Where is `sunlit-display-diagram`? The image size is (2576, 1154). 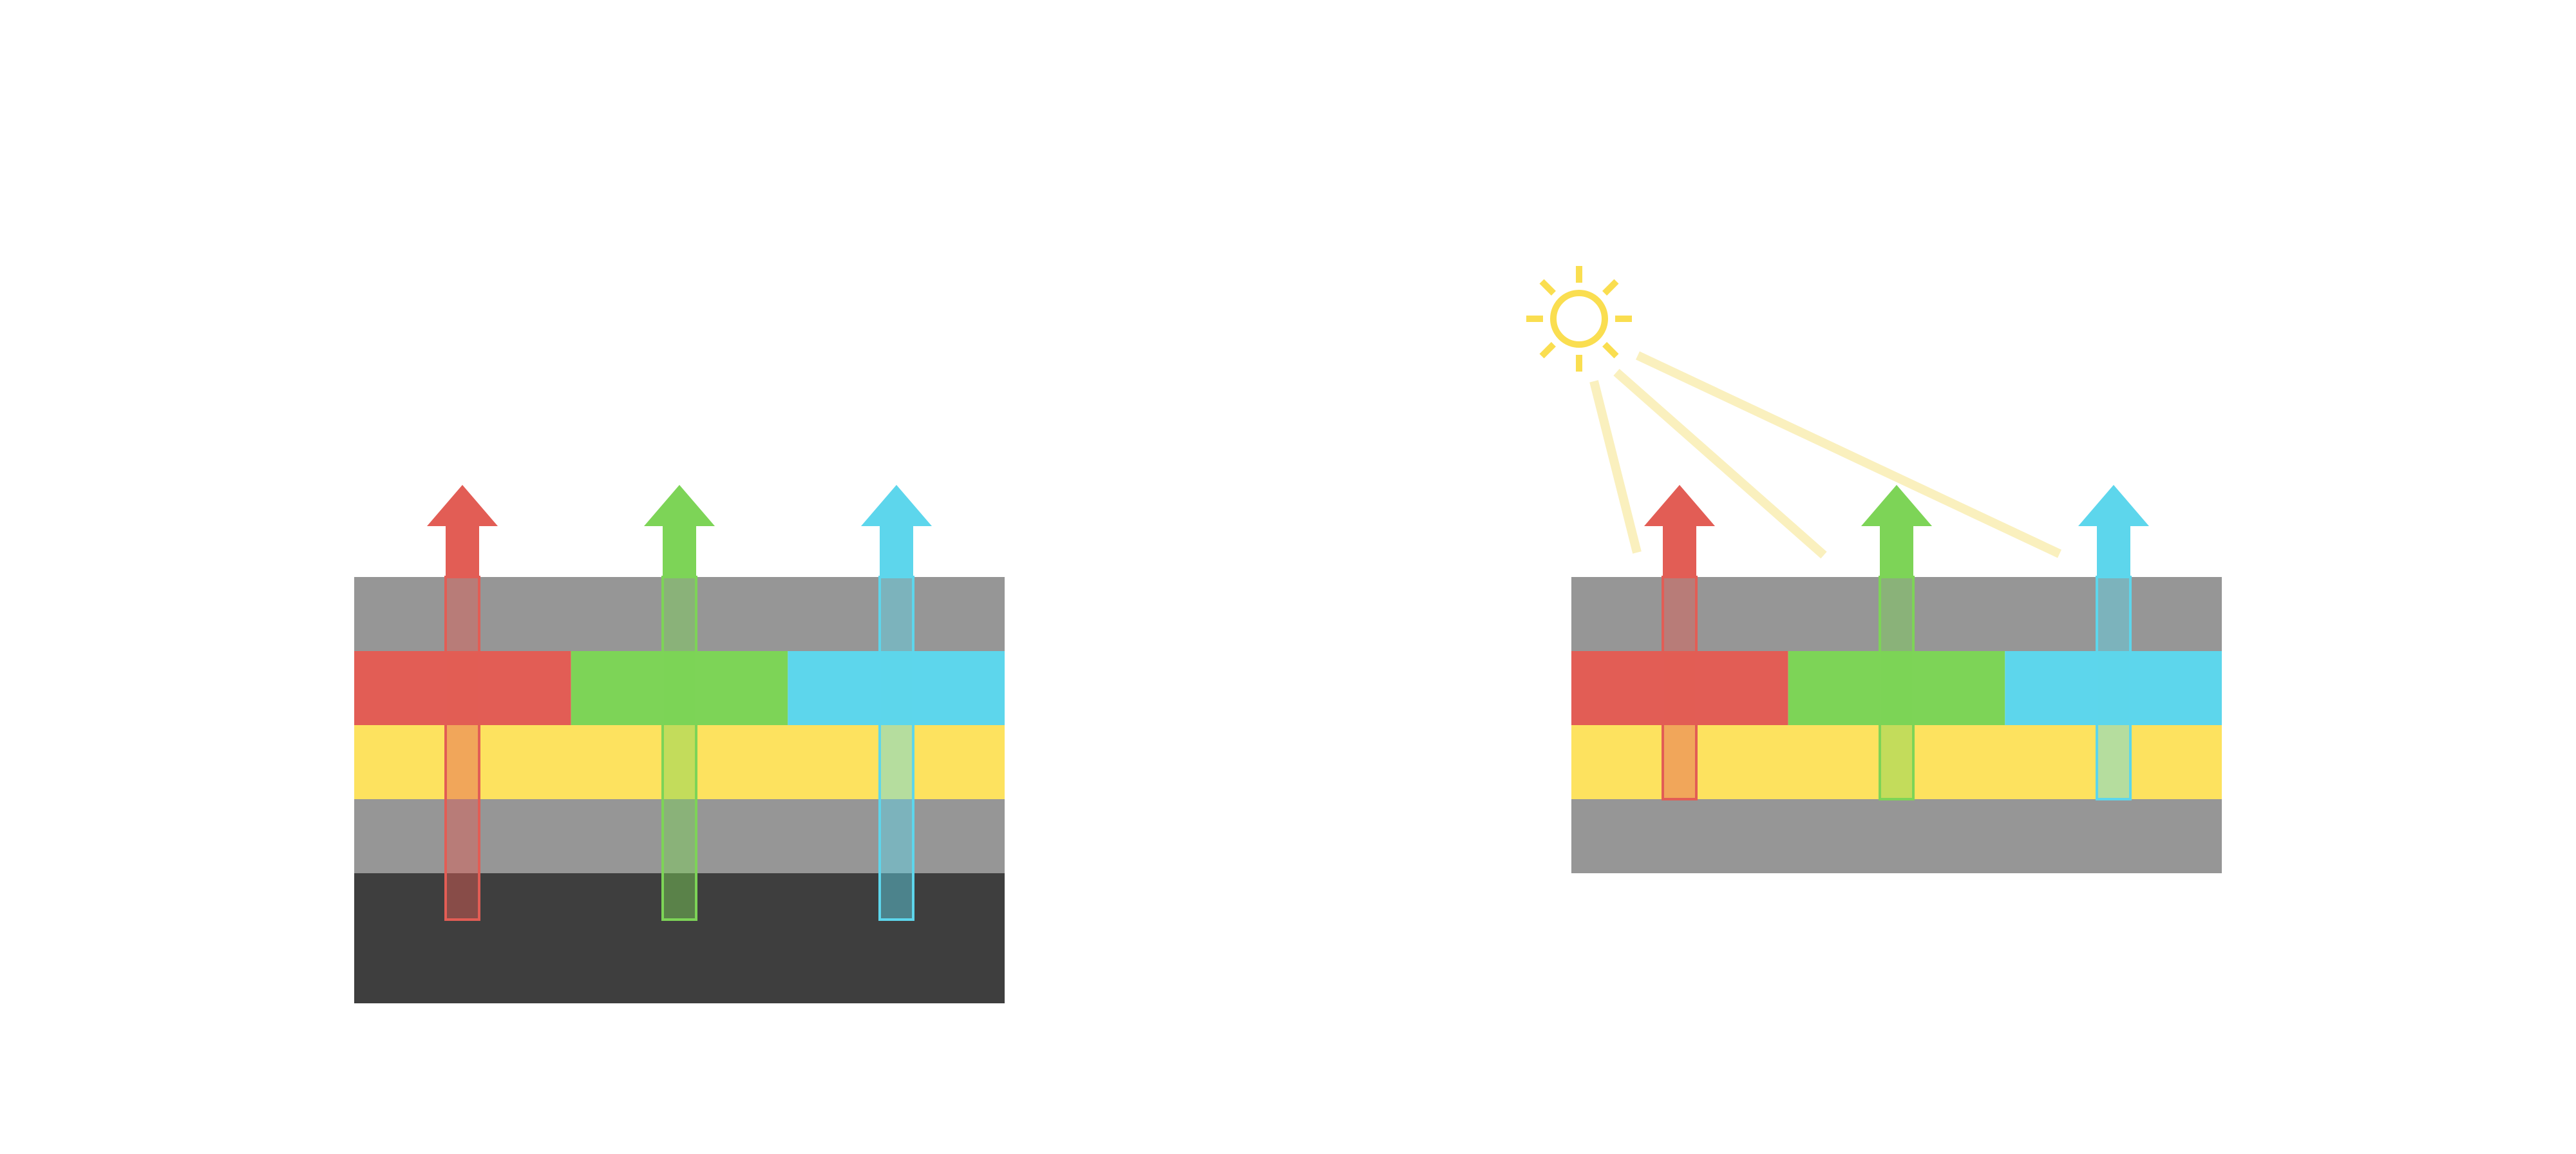
sunlit-display-diagram is located at coordinates (1874, 569).